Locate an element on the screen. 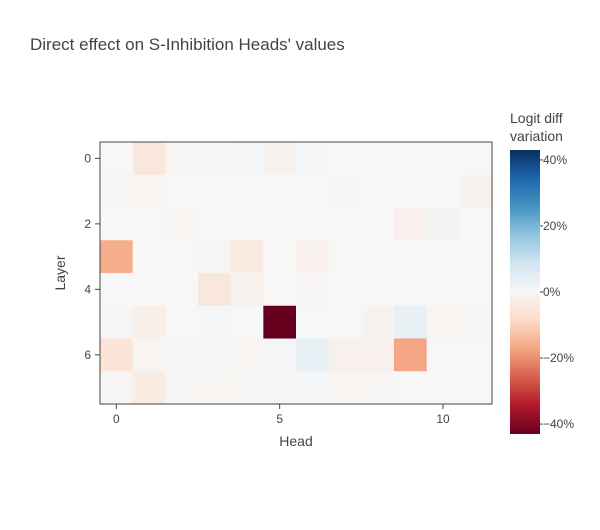 The image size is (600, 530). y-axis-title: Layer is located at coordinates (60, 272).